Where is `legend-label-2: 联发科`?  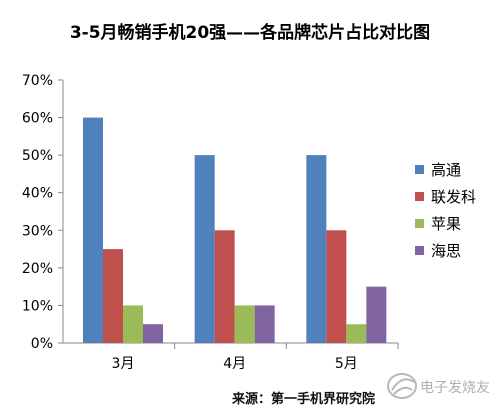 legend-label-2: 联发科 is located at coordinates (453, 197).